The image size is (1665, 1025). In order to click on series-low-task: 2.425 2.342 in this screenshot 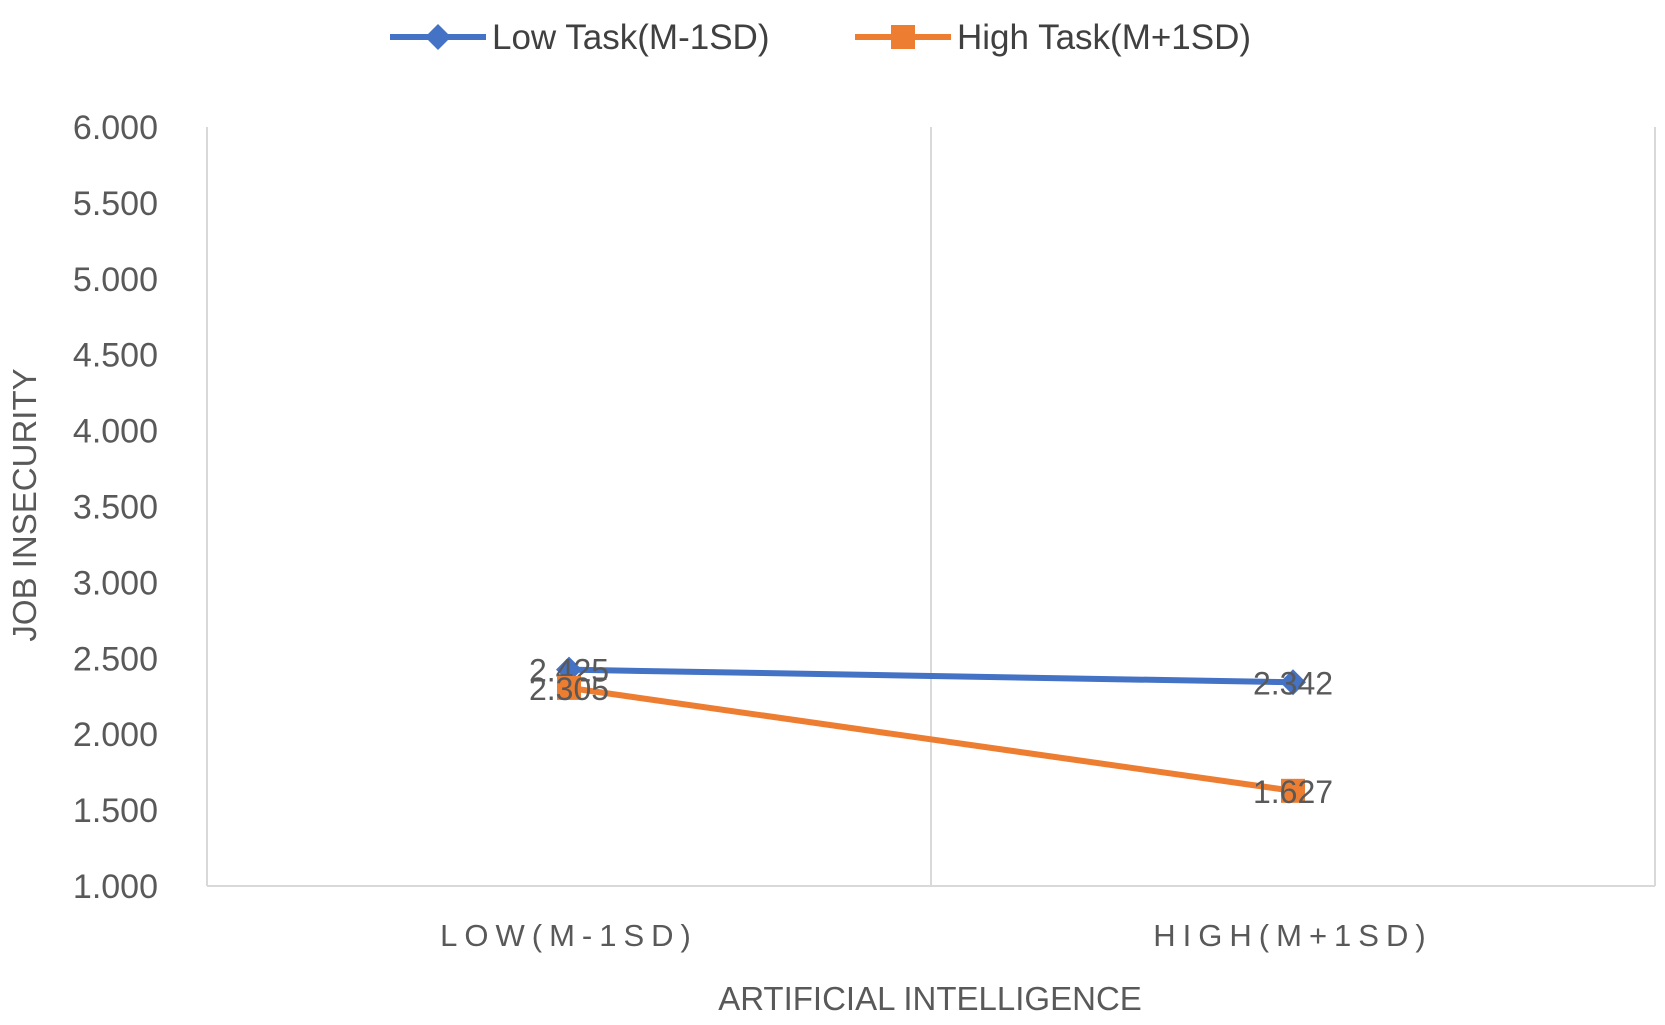, I will do `click(931, 677)`.